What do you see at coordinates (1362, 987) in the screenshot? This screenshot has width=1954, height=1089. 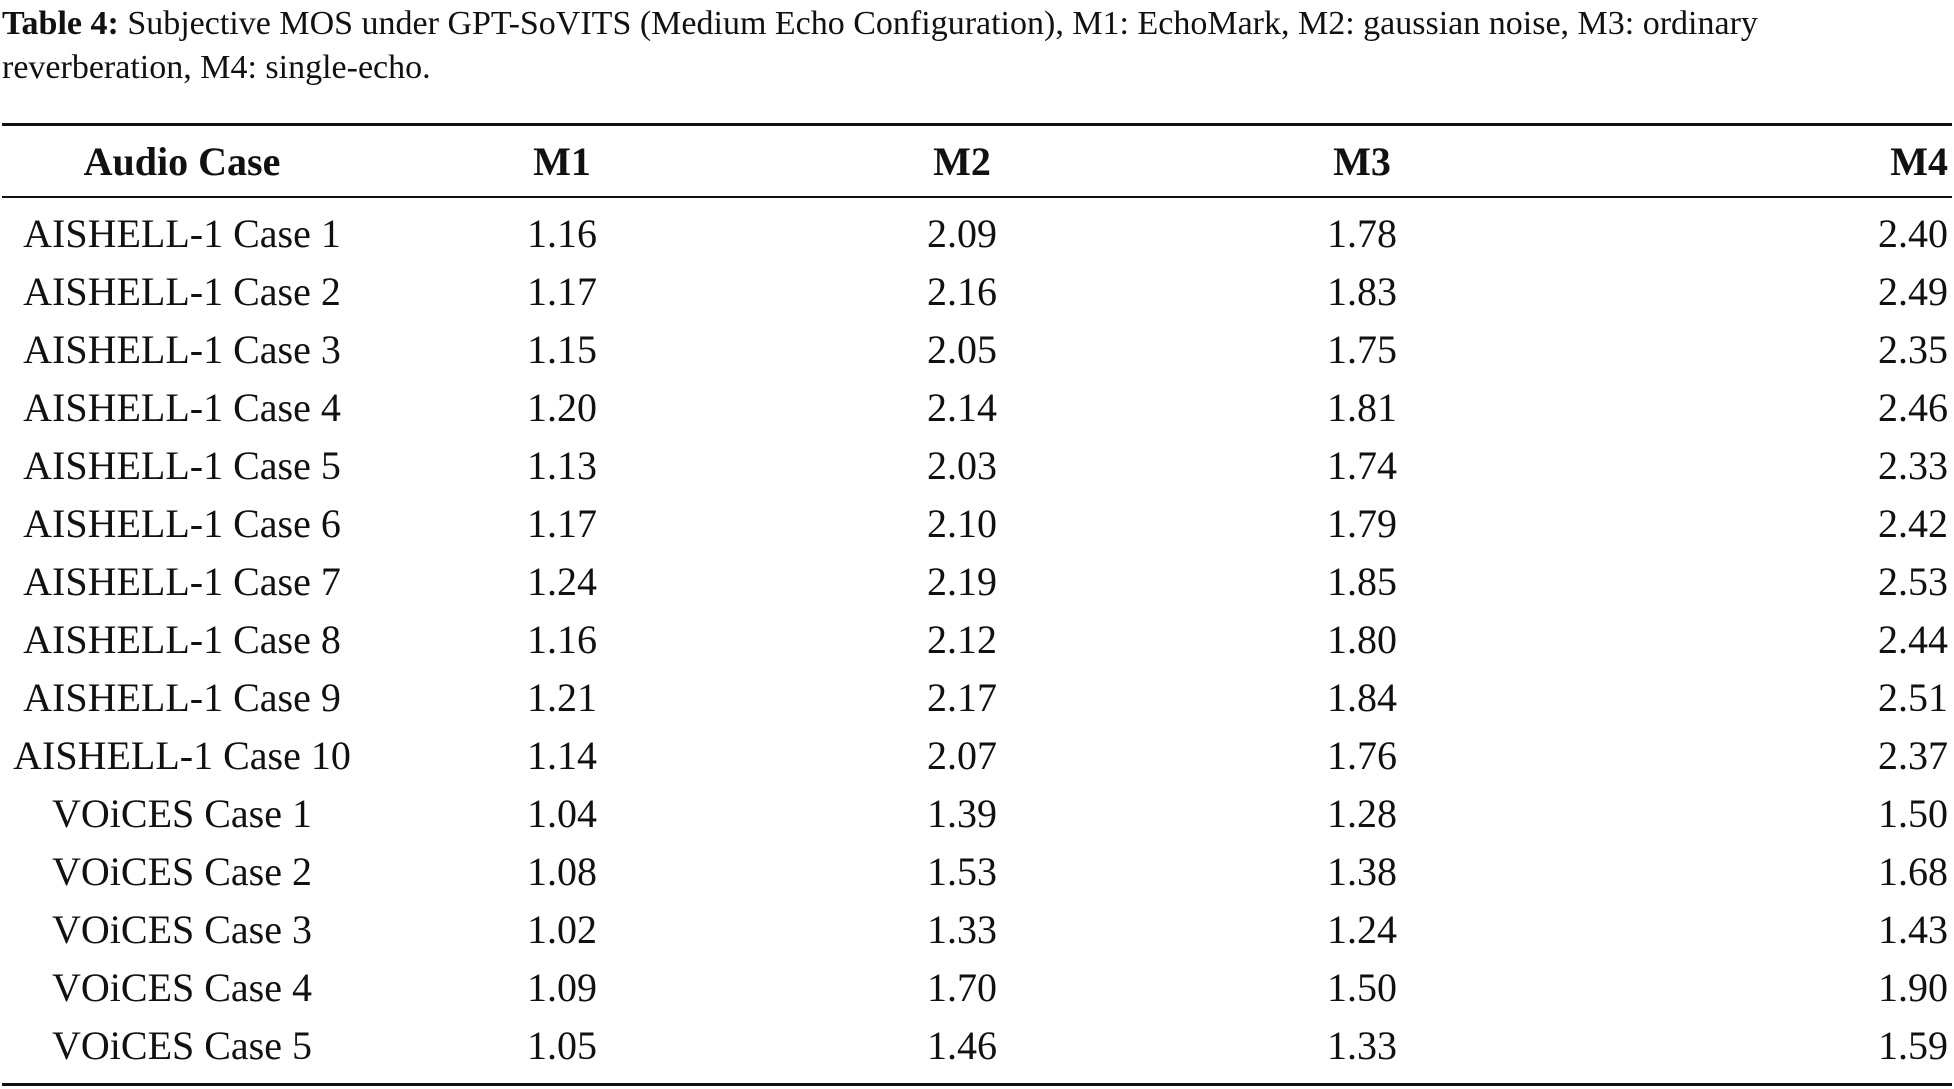 I see `m3-cell: 1.50` at bounding box center [1362, 987].